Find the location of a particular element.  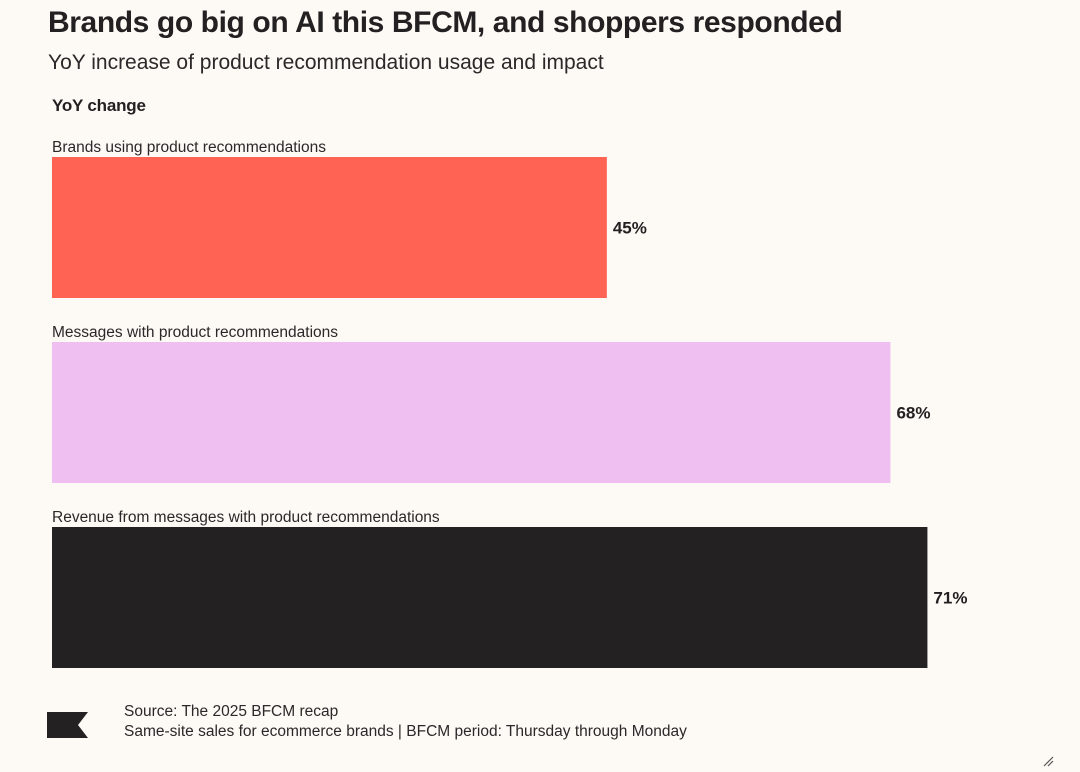

value-label-brands-using-product-recommendations: 45% is located at coordinates (630, 228).